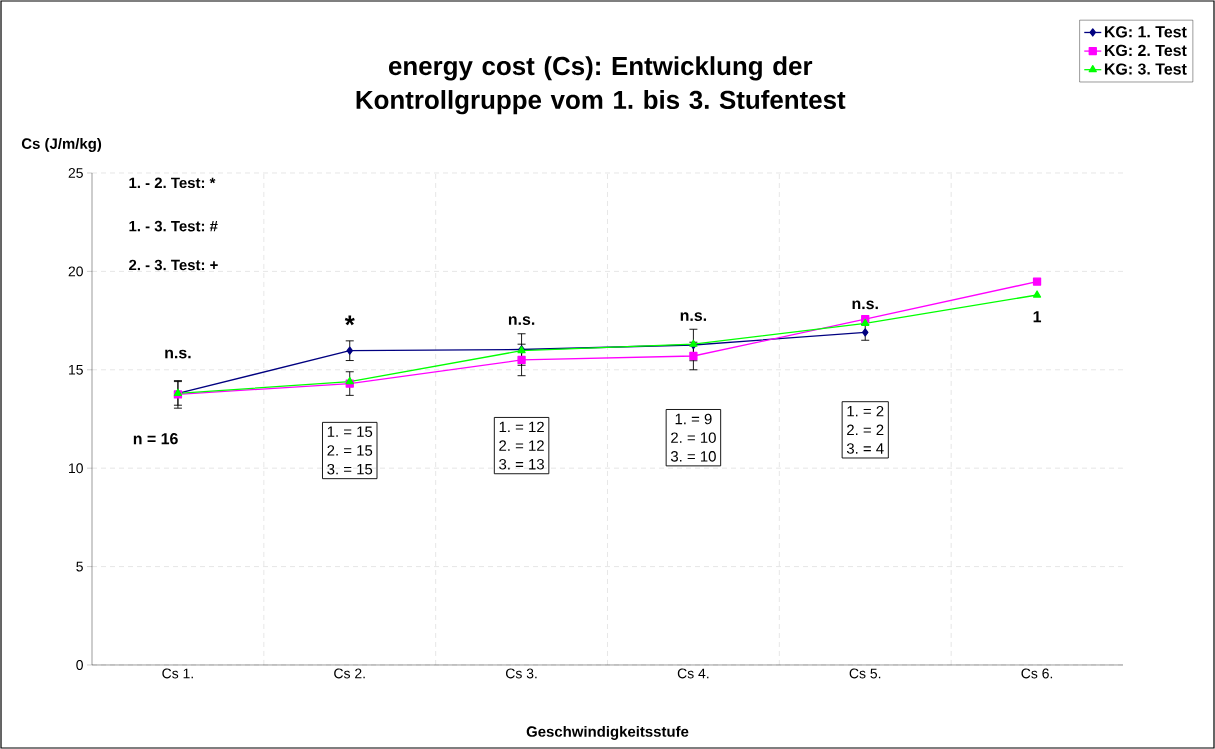 This screenshot has height=749, width=1215. I want to click on y-tick-label: 25, so click(75, 173).